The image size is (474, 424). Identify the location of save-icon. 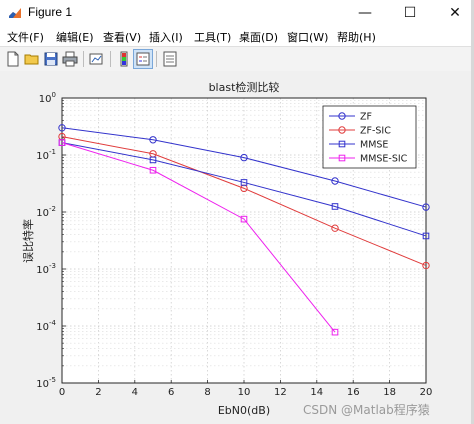
(51, 59).